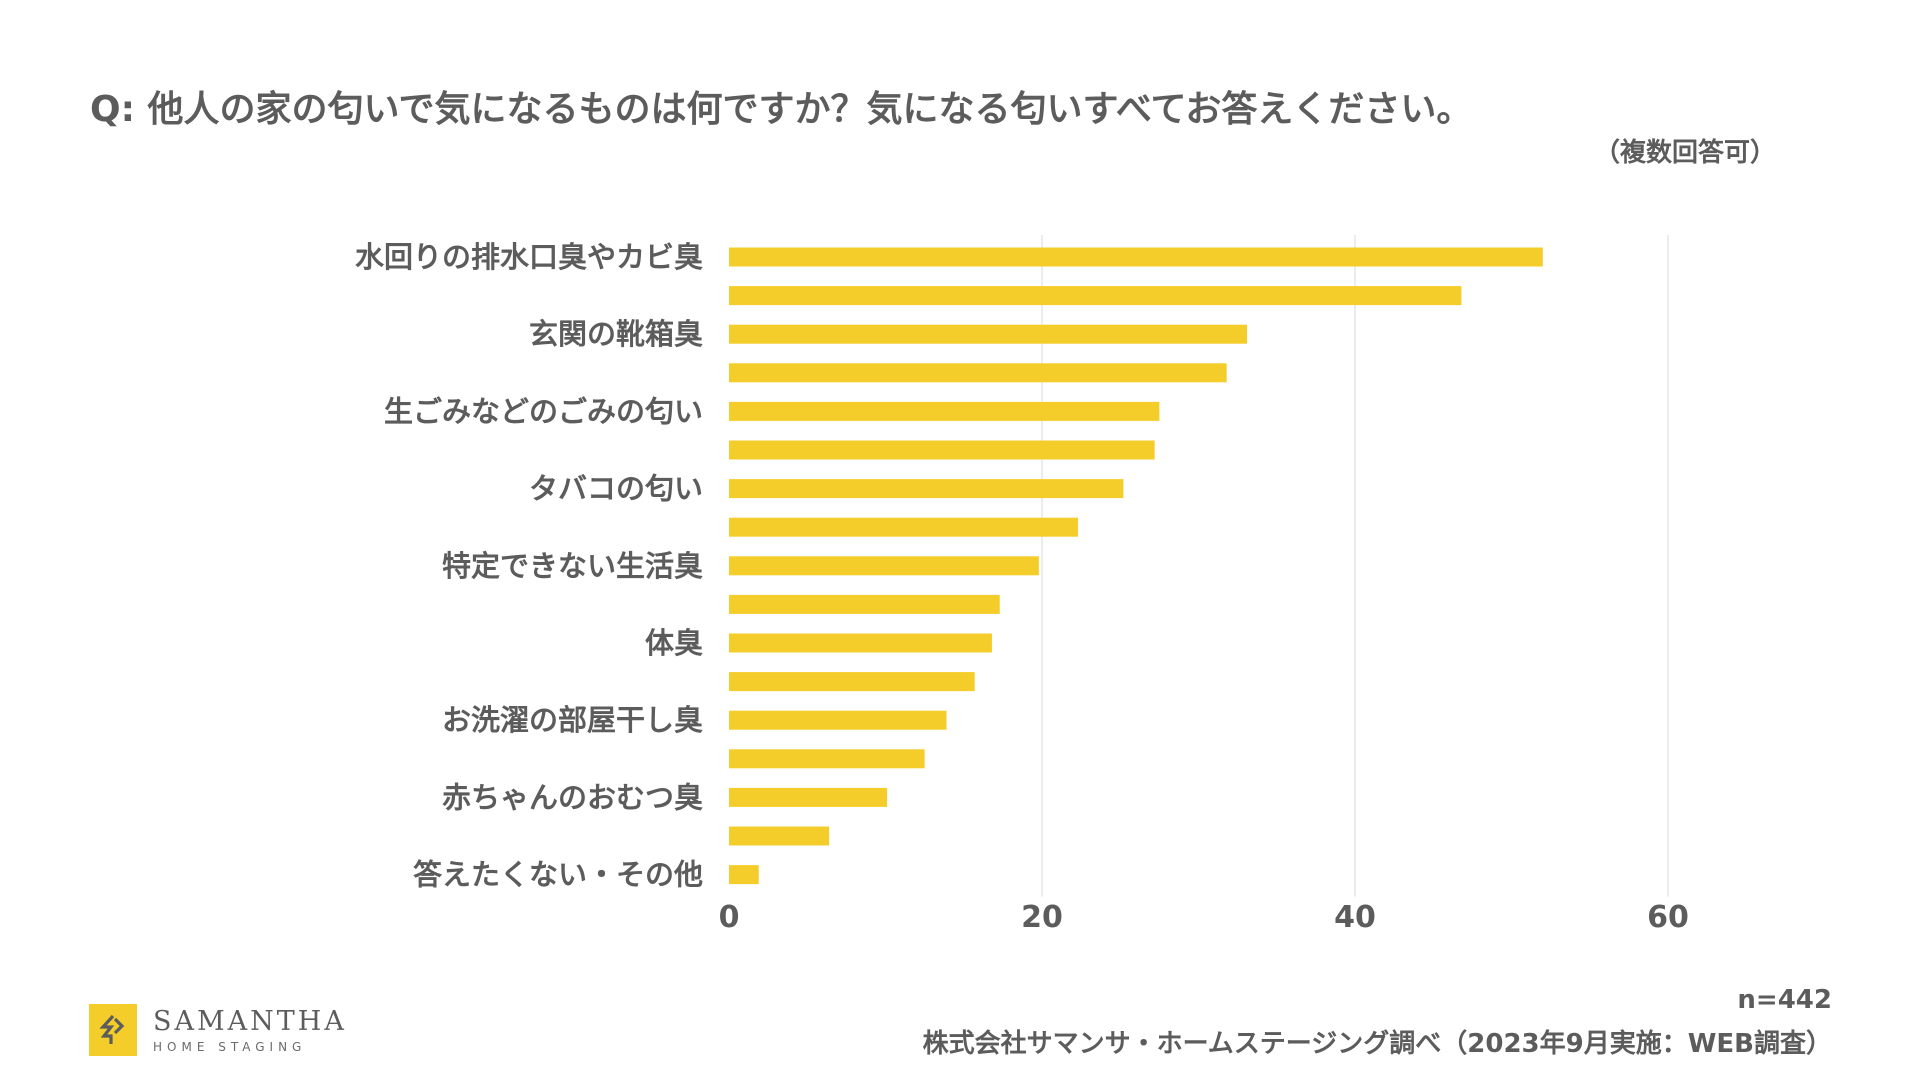 The height and width of the screenshot is (1080, 1920). What do you see at coordinates (616, 489) in the screenshot?
I see `category-label: タバコの匂い` at bounding box center [616, 489].